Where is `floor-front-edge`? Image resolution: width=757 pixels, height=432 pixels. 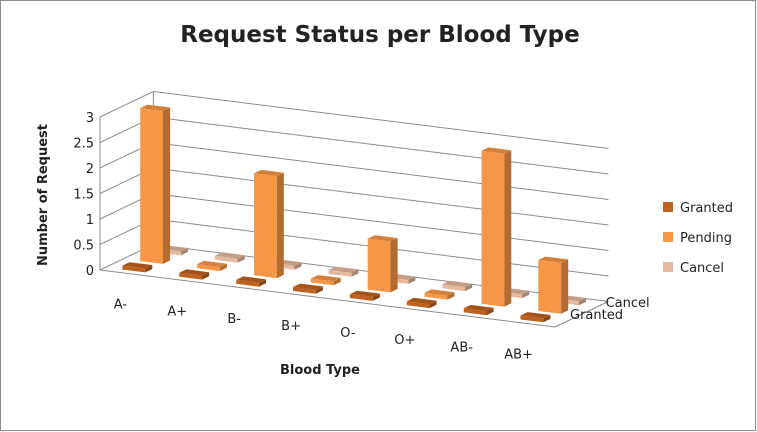
floor-front-edge is located at coordinates (327, 298).